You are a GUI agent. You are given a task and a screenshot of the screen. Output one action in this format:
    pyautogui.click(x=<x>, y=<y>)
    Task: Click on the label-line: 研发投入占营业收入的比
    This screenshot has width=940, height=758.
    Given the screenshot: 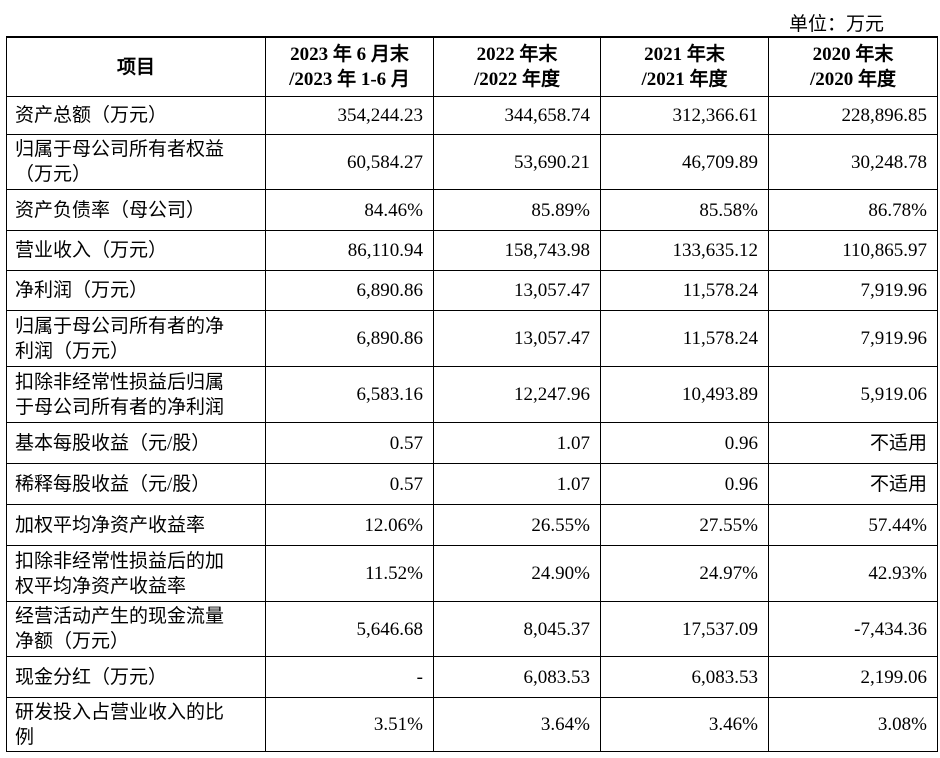 What is the action you would take?
    pyautogui.click(x=120, y=712)
    